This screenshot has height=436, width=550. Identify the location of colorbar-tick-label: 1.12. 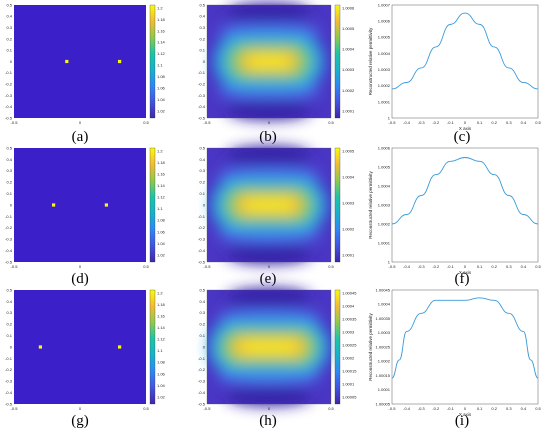
(161, 197).